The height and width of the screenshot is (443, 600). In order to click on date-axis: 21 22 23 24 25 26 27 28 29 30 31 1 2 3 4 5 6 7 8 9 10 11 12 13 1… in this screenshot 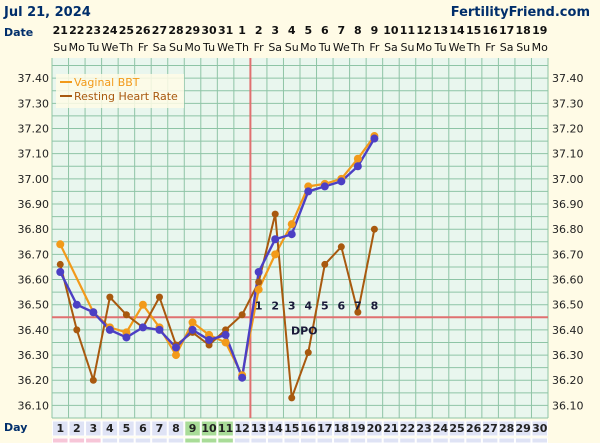, I will do `click(300, 39)`.